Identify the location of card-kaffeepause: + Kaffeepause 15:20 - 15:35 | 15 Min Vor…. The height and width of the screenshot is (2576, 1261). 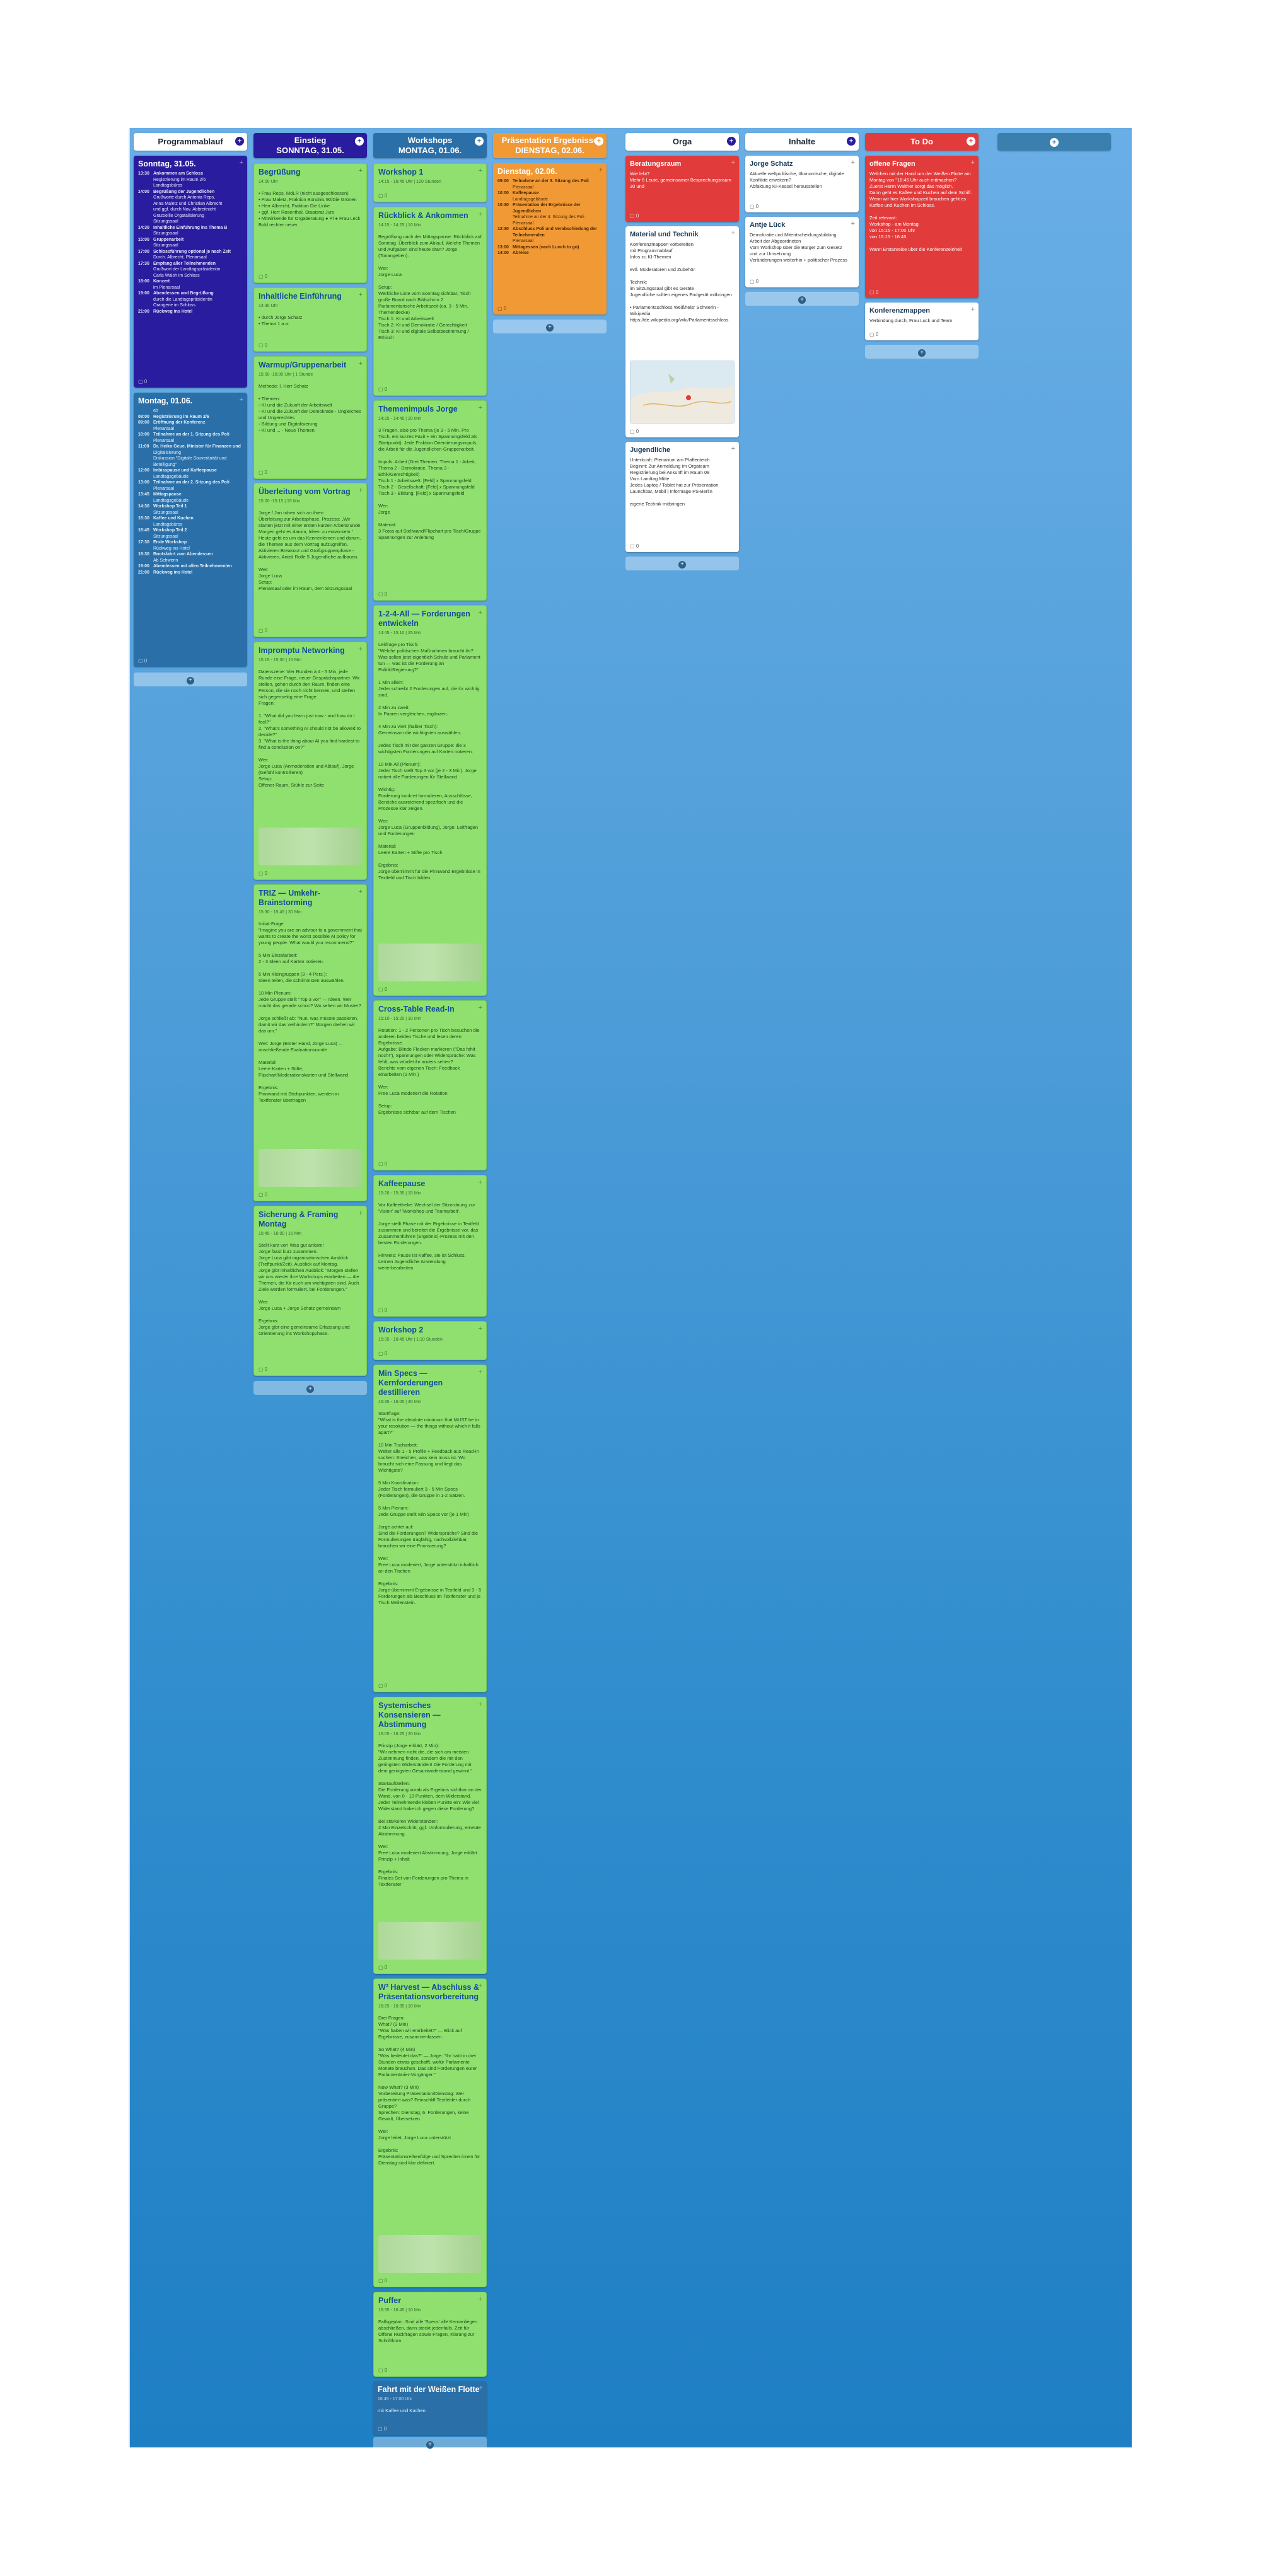
(430, 1246).